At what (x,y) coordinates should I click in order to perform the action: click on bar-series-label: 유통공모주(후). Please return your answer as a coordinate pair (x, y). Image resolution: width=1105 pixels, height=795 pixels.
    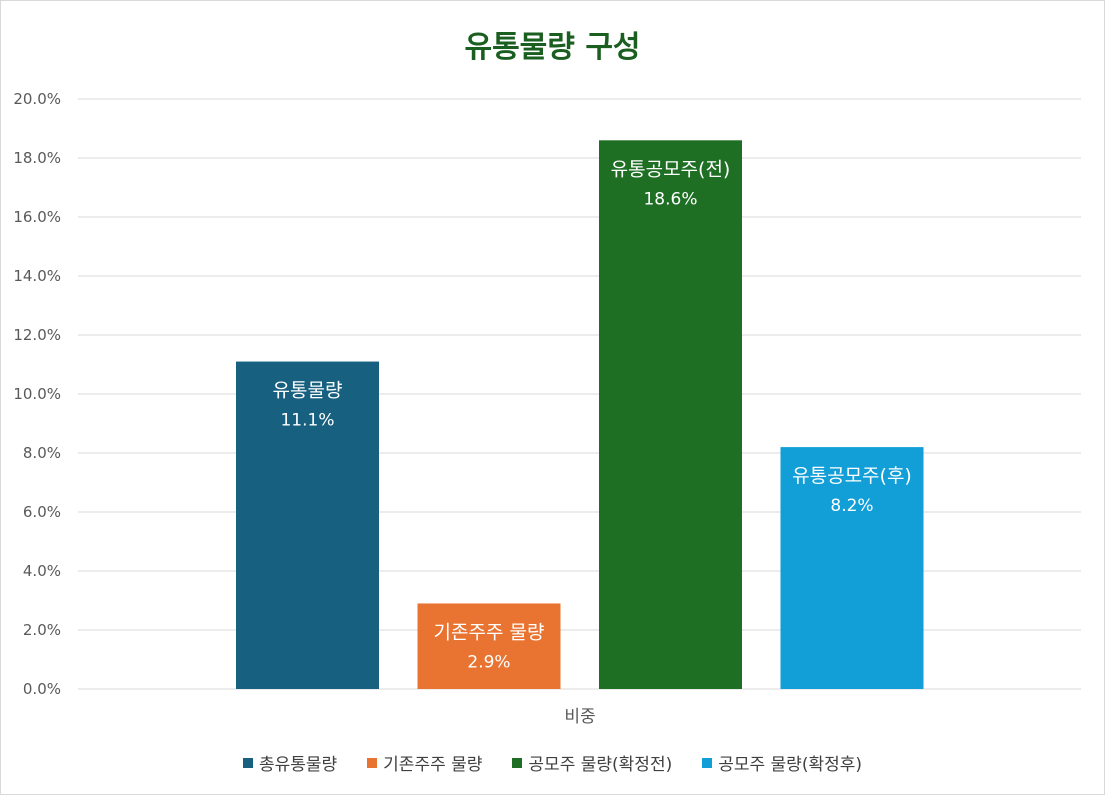
    Looking at the image, I should click on (852, 476).